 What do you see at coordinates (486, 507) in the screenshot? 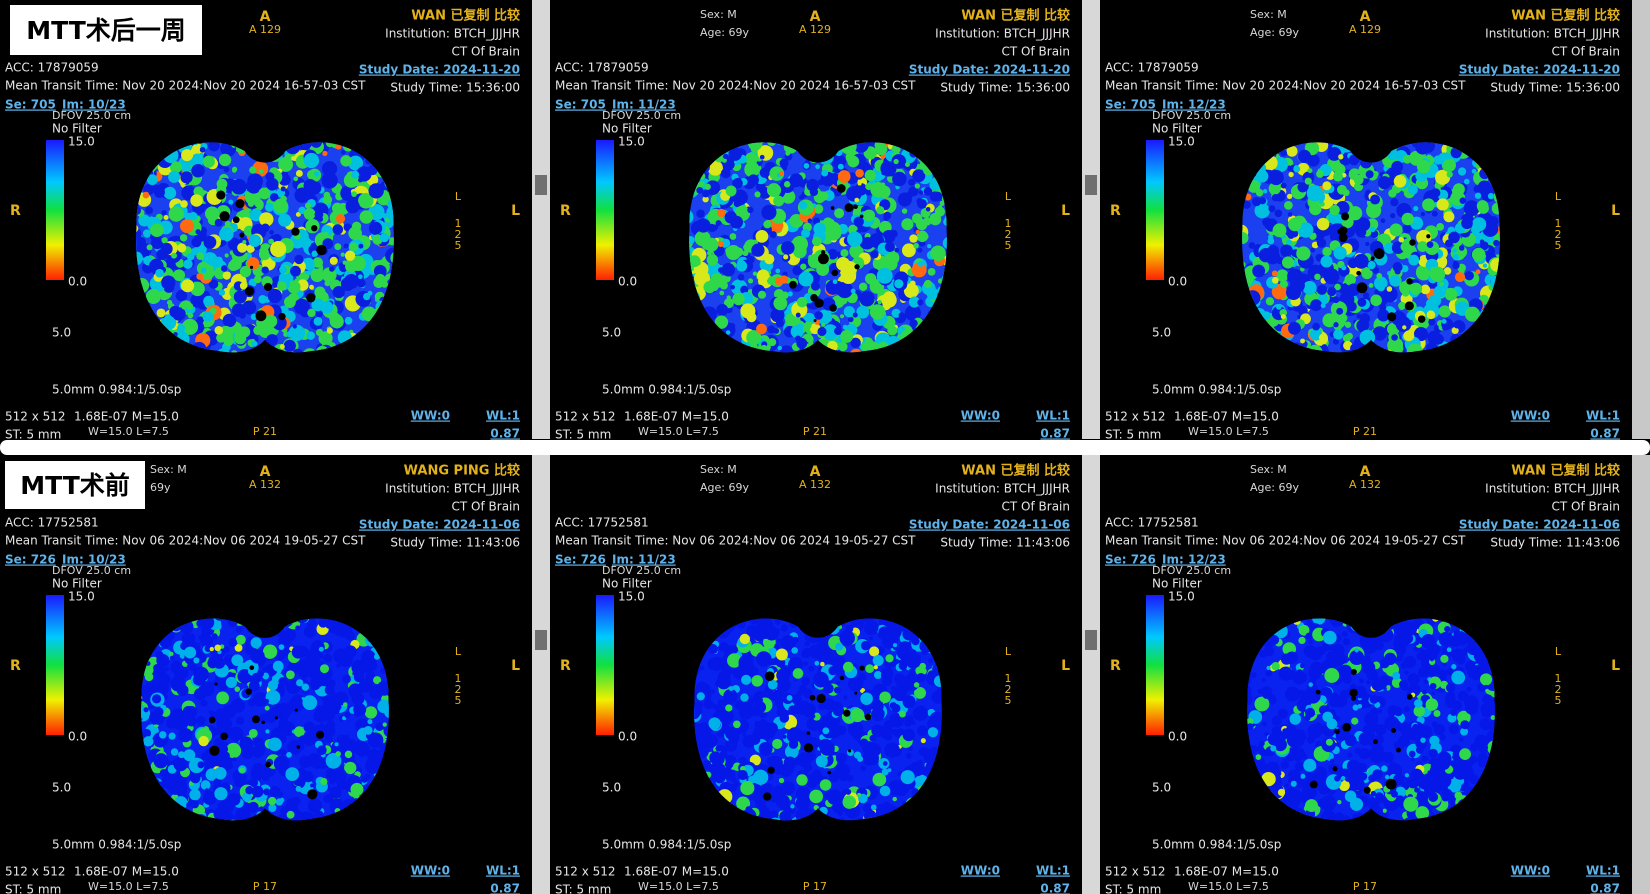
I see `exam: CT Of Brain` at bounding box center [486, 507].